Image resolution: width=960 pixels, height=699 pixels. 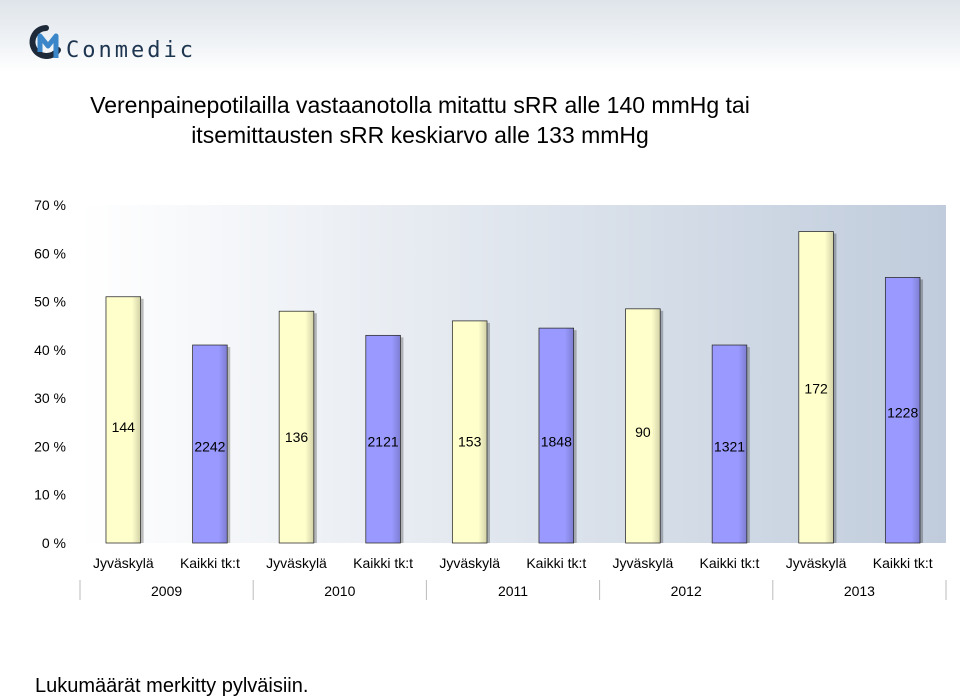 What do you see at coordinates (166, 591) in the screenshot?
I see `x-group-label: 2009` at bounding box center [166, 591].